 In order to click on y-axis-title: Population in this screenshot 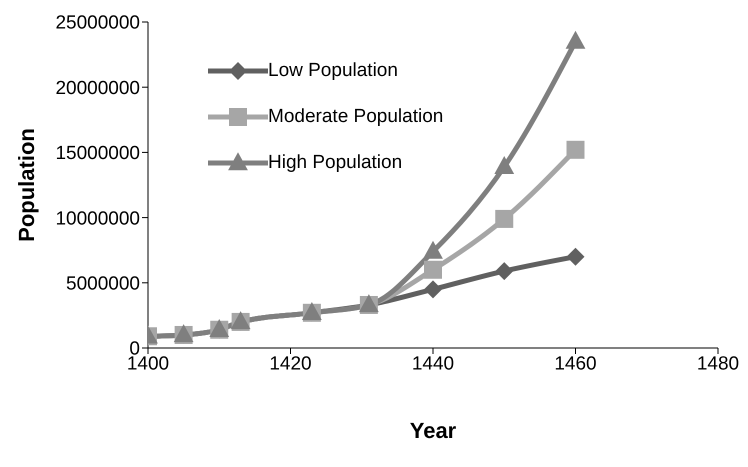, I will do `click(26, 185)`.